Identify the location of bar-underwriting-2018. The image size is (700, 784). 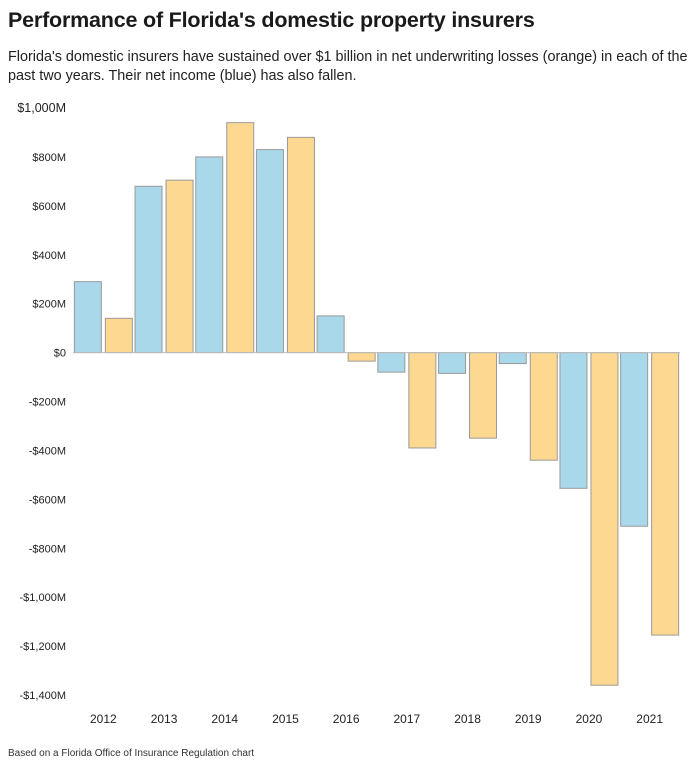
(483, 395).